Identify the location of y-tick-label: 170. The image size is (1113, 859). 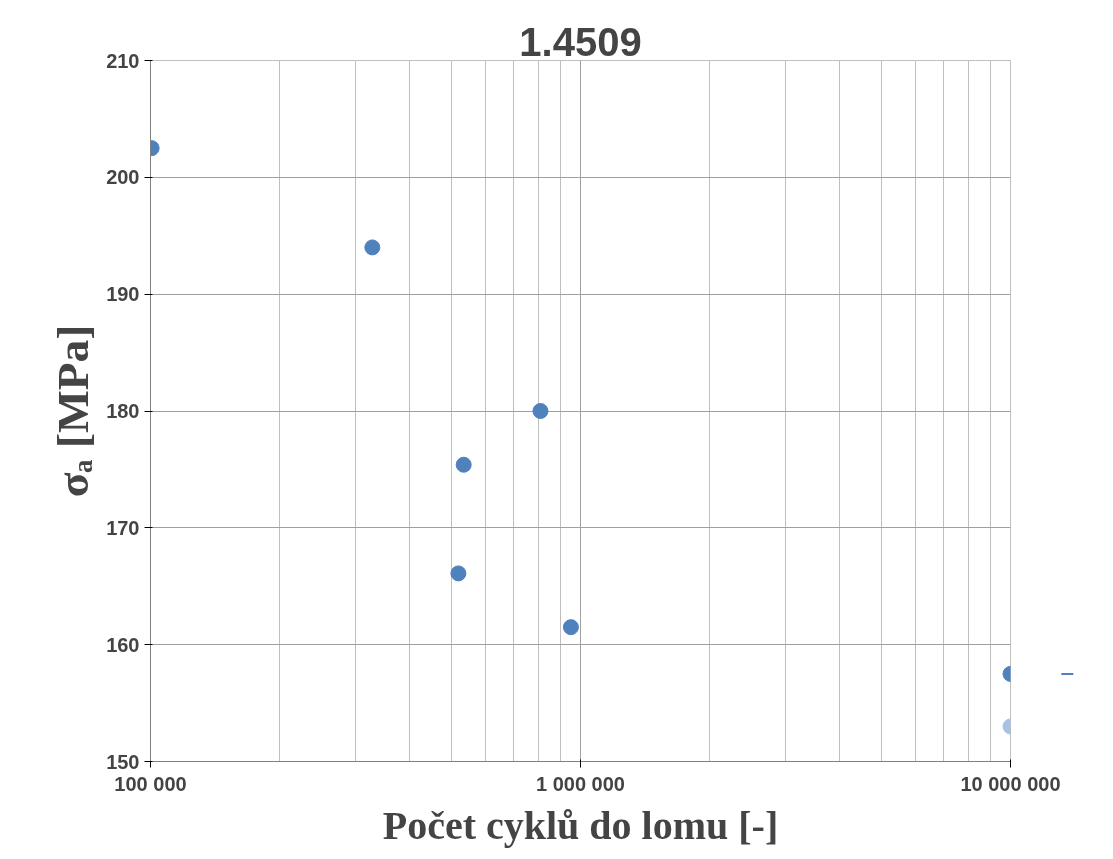
(123, 527).